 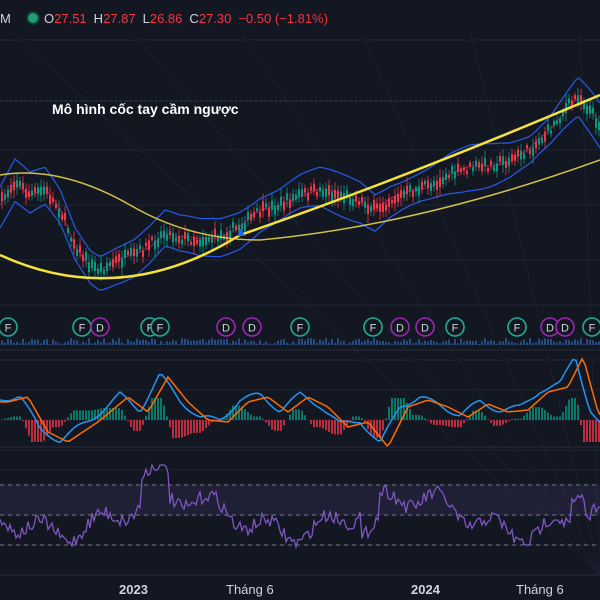 What do you see at coordinates (33, 18) in the screenshot?
I see `live-status-dot-icon` at bounding box center [33, 18].